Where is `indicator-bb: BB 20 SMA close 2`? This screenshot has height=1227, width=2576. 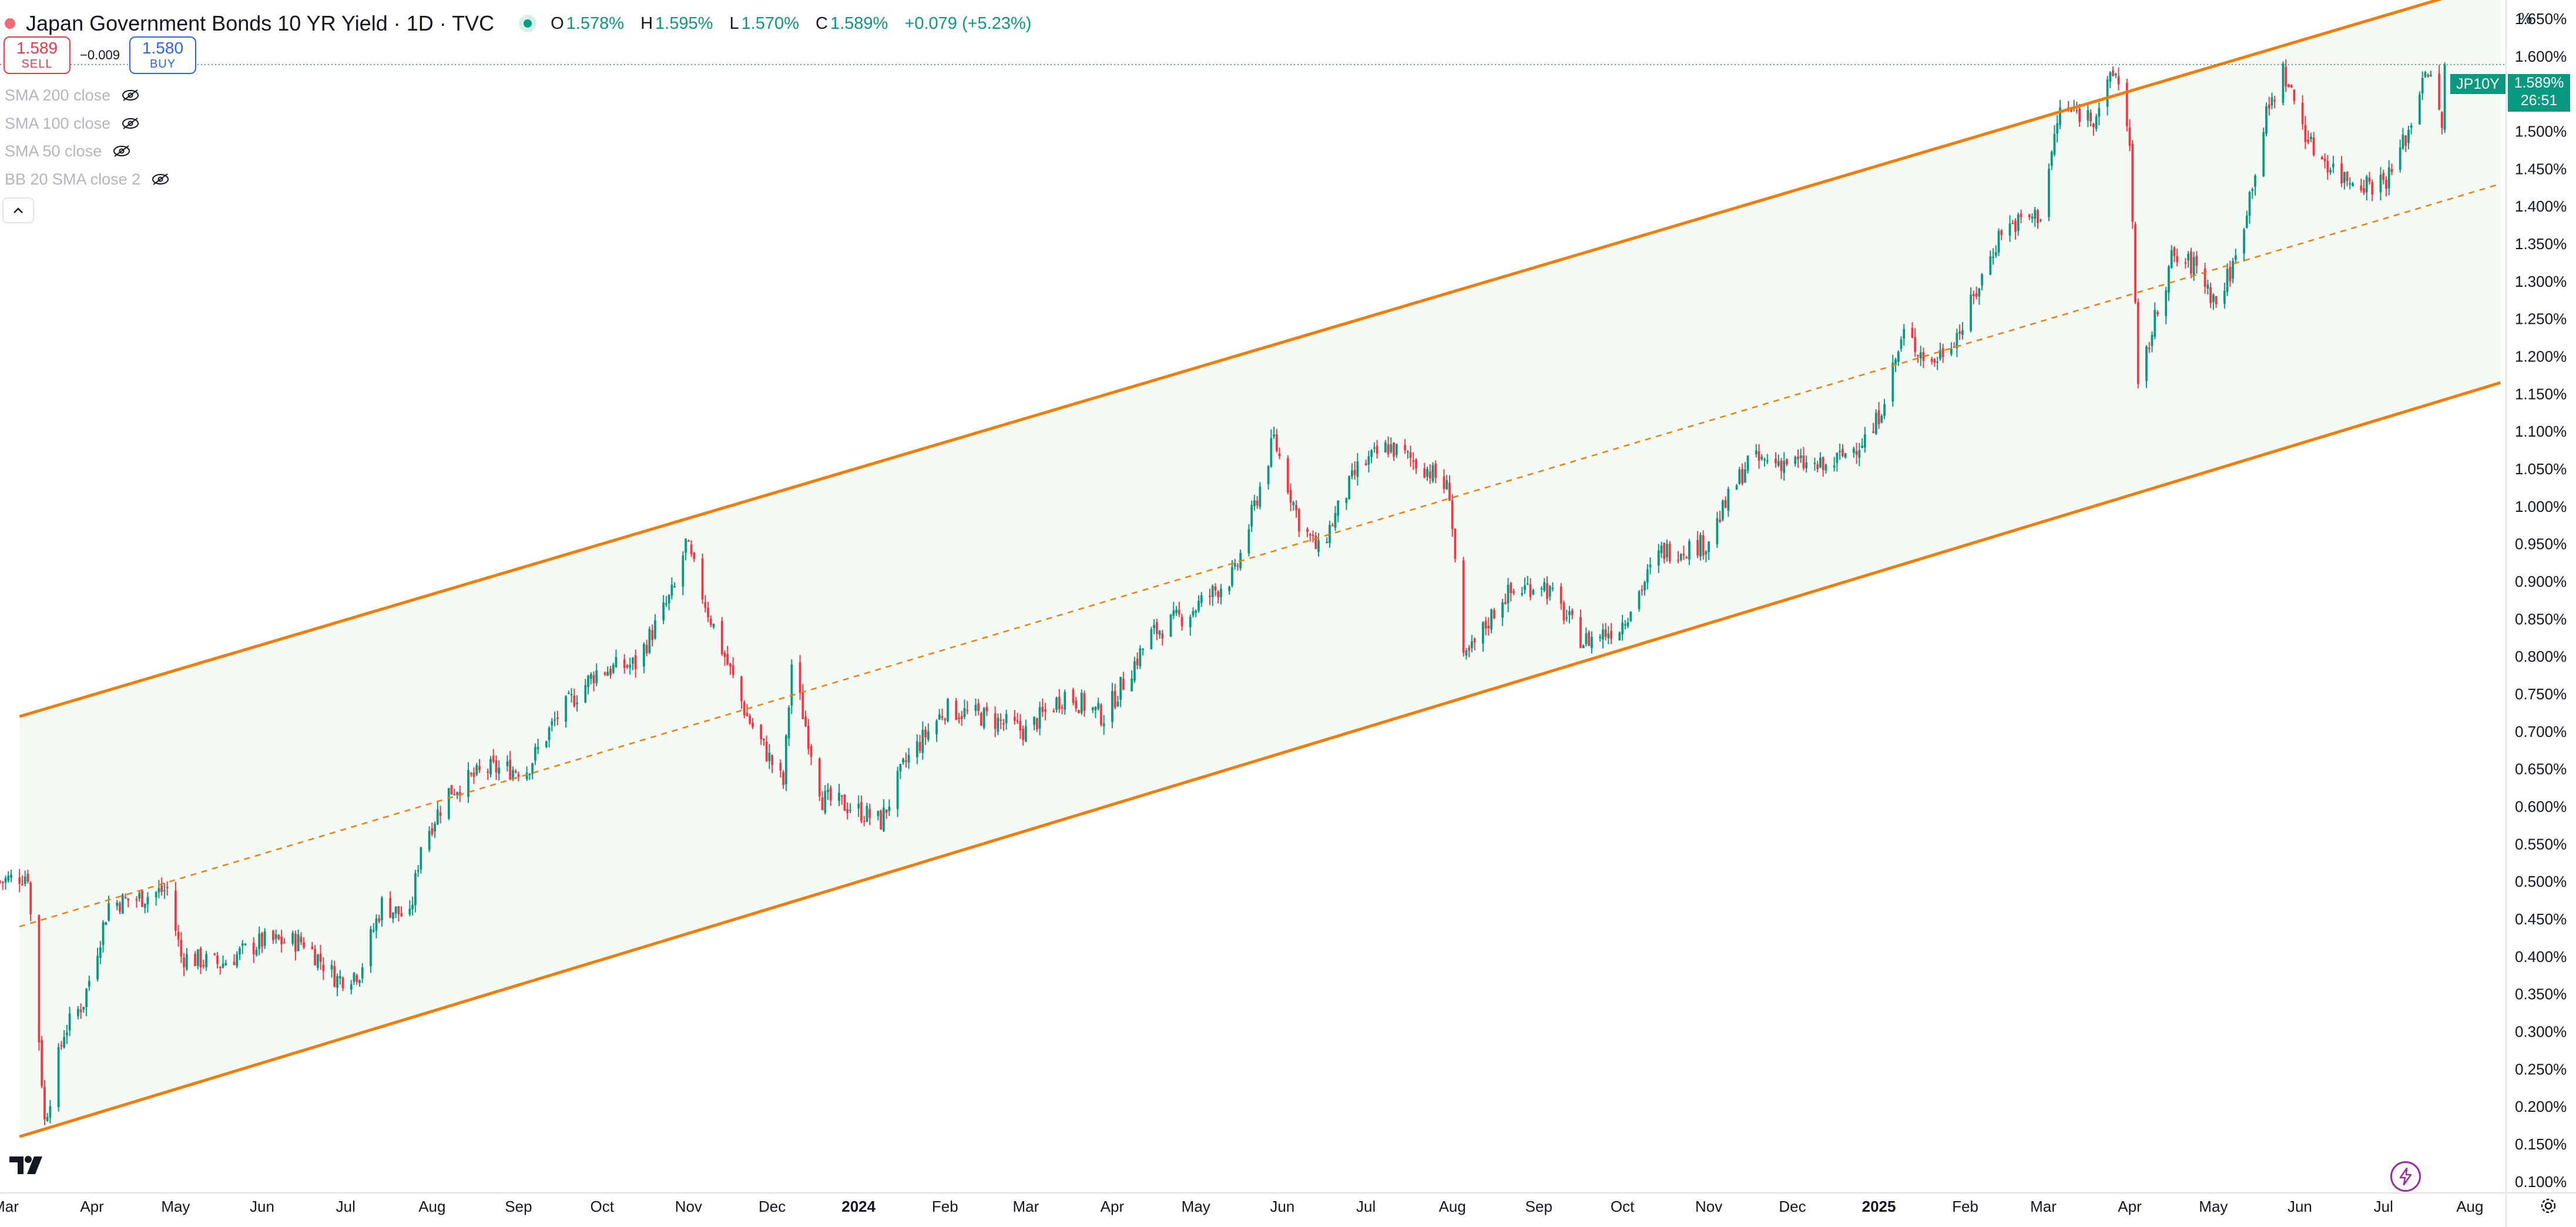 indicator-bb: BB 20 SMA close 2 is located at coordinates (87, 179).